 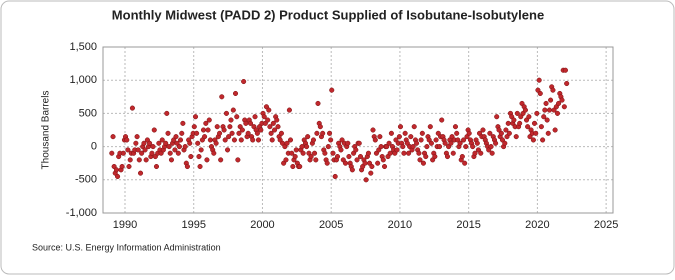 I want to click on y-tick-label: -1,000, so click(x=81, y=213).